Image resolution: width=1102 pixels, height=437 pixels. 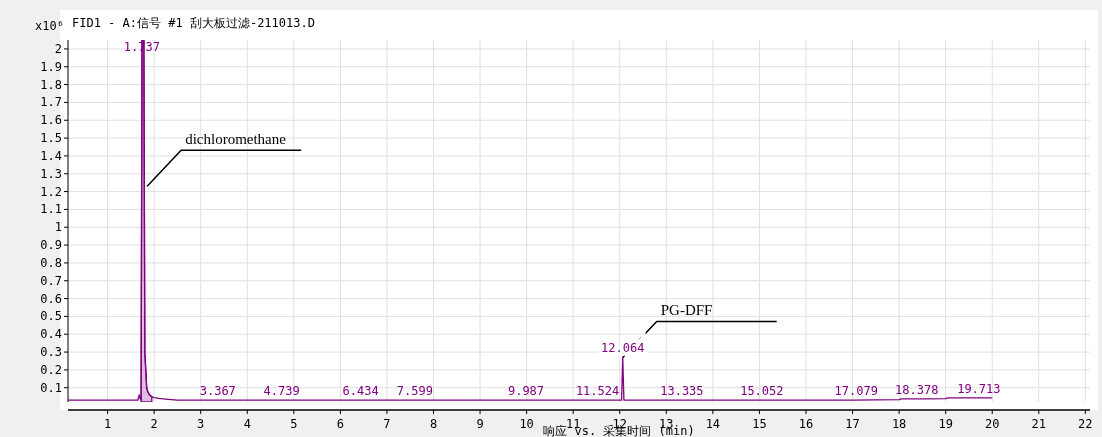 I want to click on y-tick-label: 0.3, so click(x=51, y=352).